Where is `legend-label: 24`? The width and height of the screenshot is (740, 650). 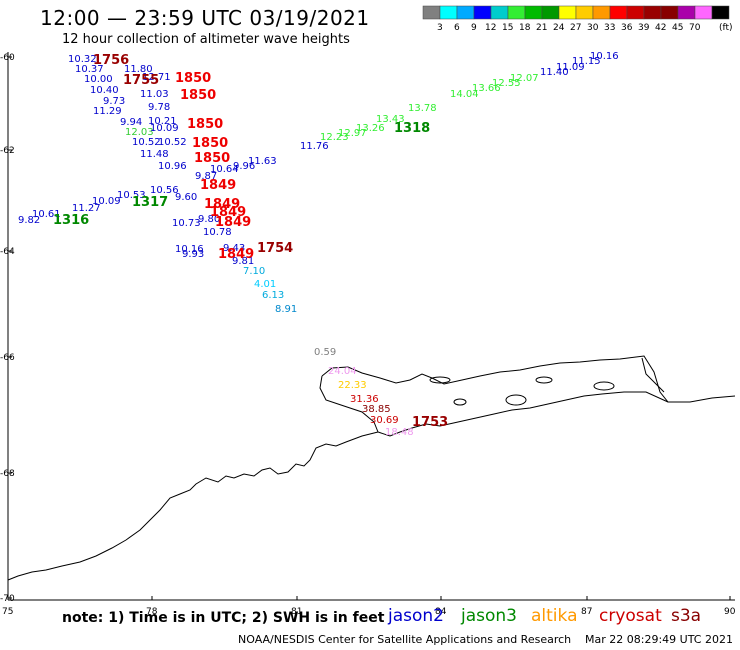 legend-label: 24 is located at coordinates (559, 28).